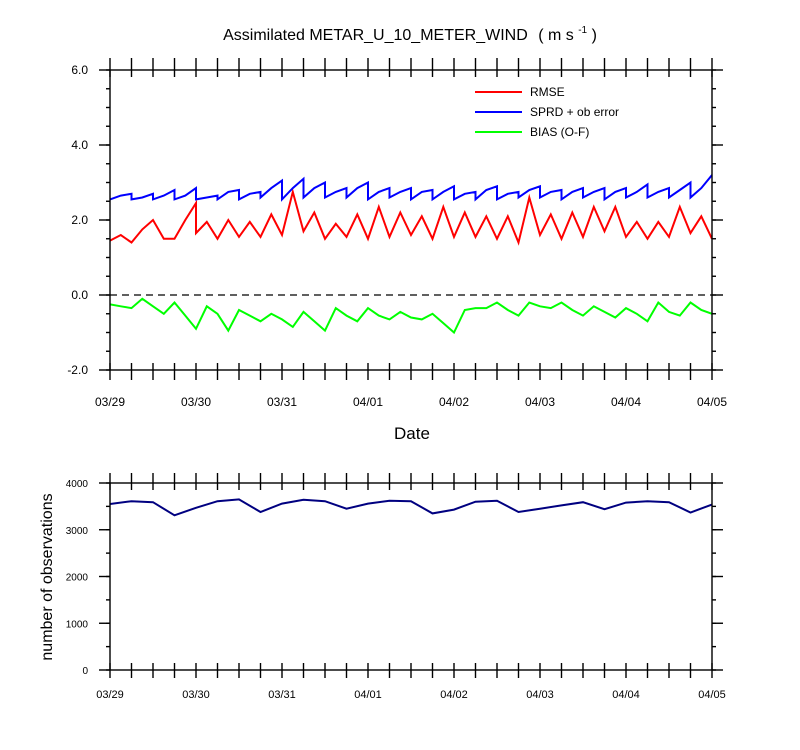  Describe the element at coordinates (559, 132) in the screenshot. I see `legend-label-bias-o-f: BIAS (O-F)` at that location.